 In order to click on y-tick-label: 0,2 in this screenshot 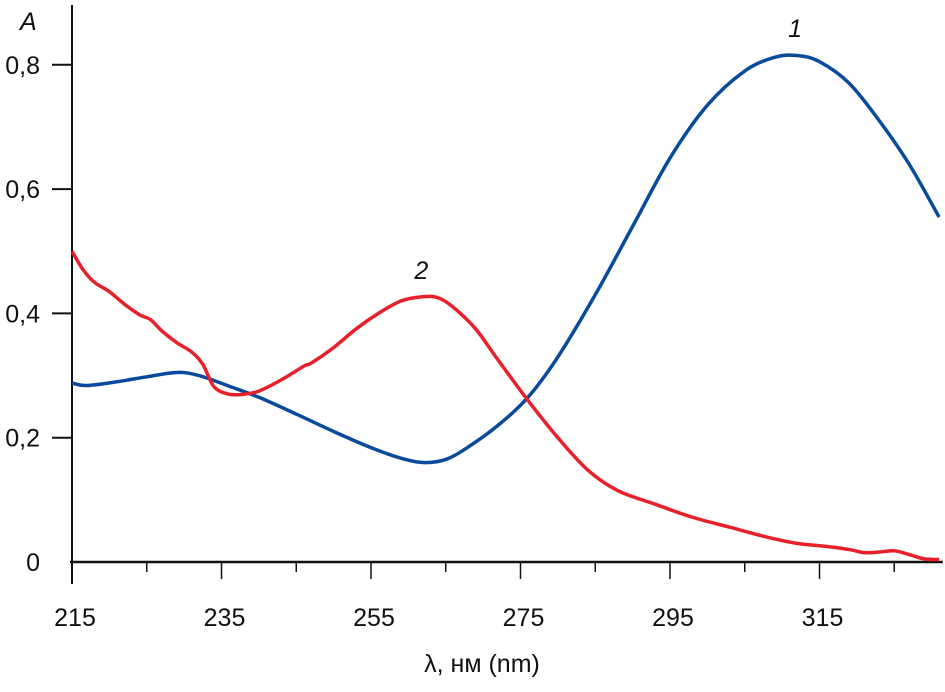, I will do `click(22, 439)`.